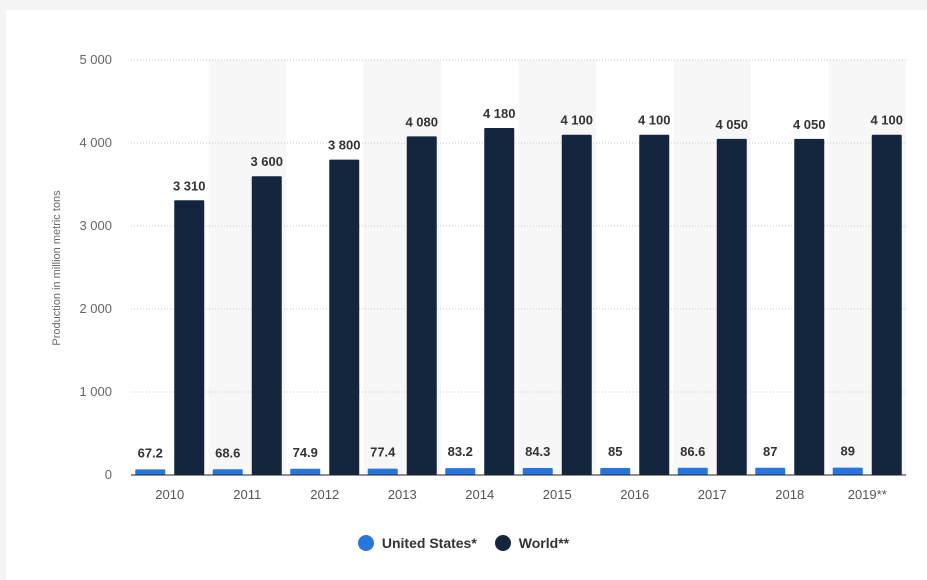 The width and height of the screenshot is (927, 580). What do you see at coordinates (654, 304) in the screenshot?
I see `bar-world-2016` at bounding box center [654, 304].